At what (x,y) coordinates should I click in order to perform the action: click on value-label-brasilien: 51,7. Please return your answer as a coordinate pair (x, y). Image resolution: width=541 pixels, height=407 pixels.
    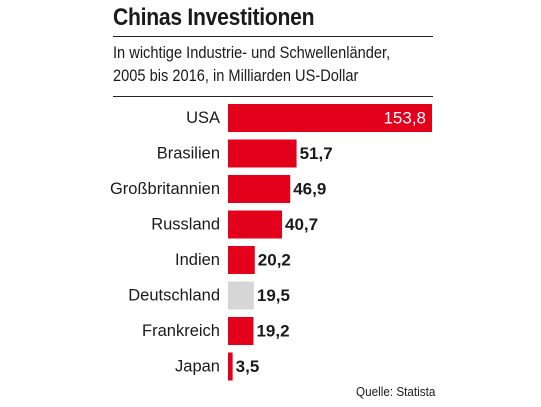
    Looking at the image, I should click on (316, 153).